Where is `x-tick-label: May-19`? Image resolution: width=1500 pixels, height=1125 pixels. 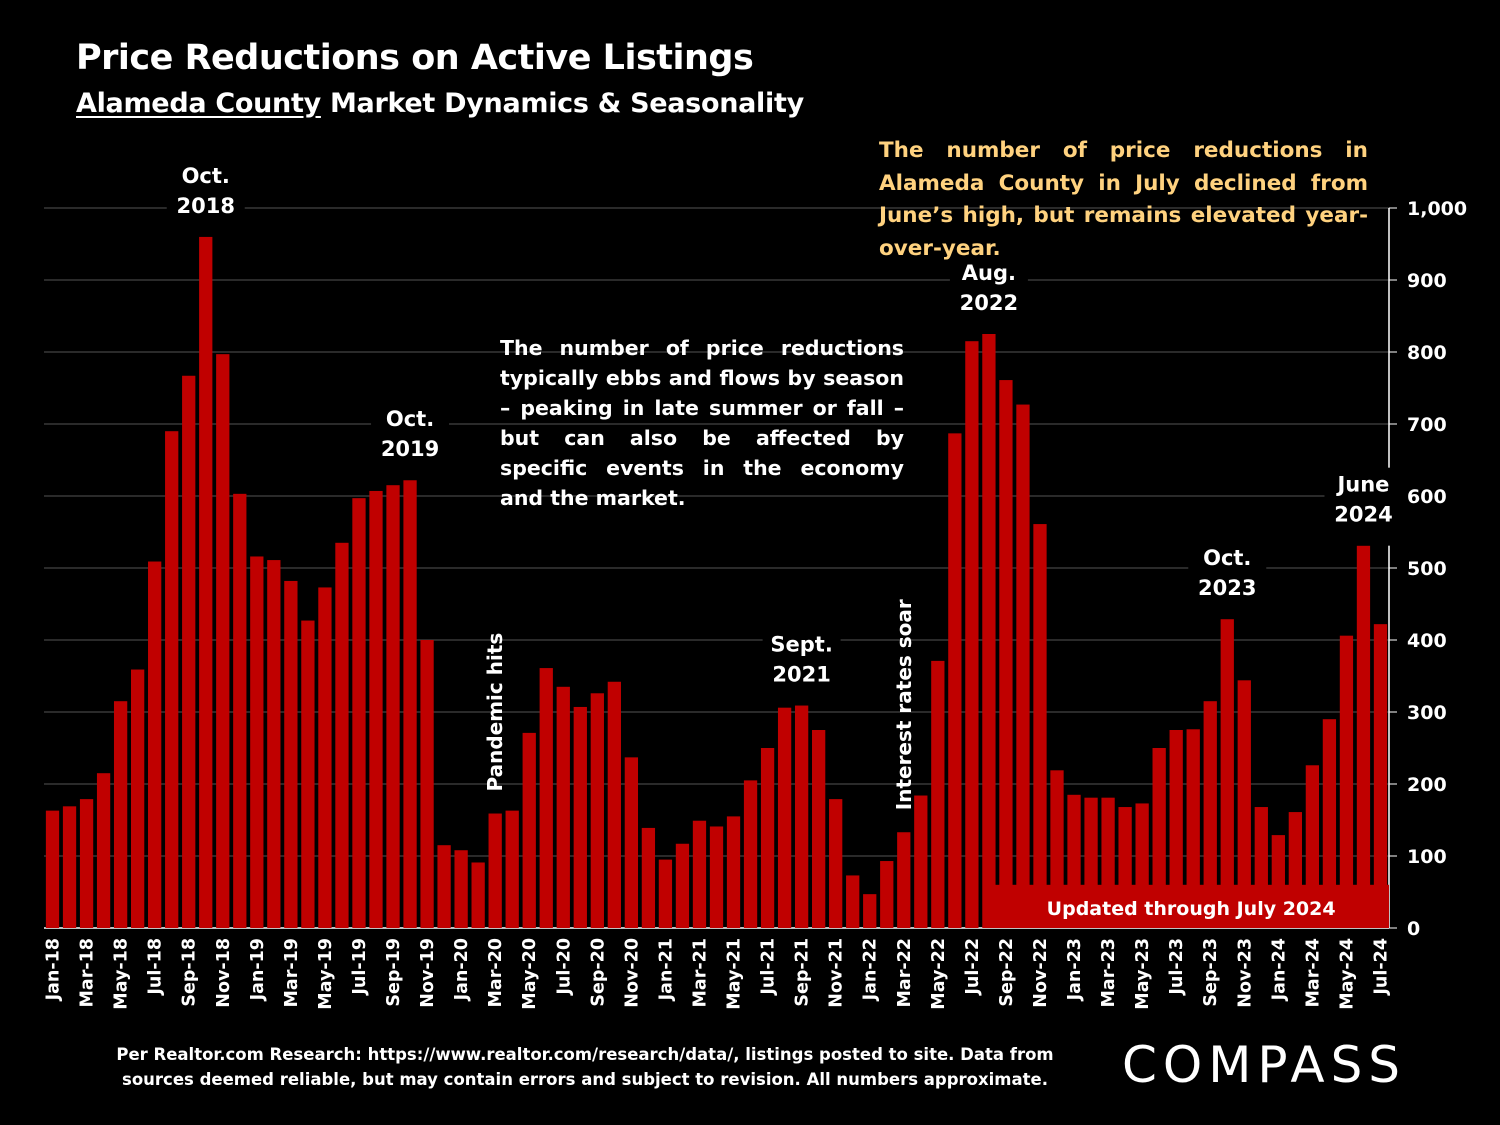
x-tick-label: May-19 is located at coordinates (326, 974).